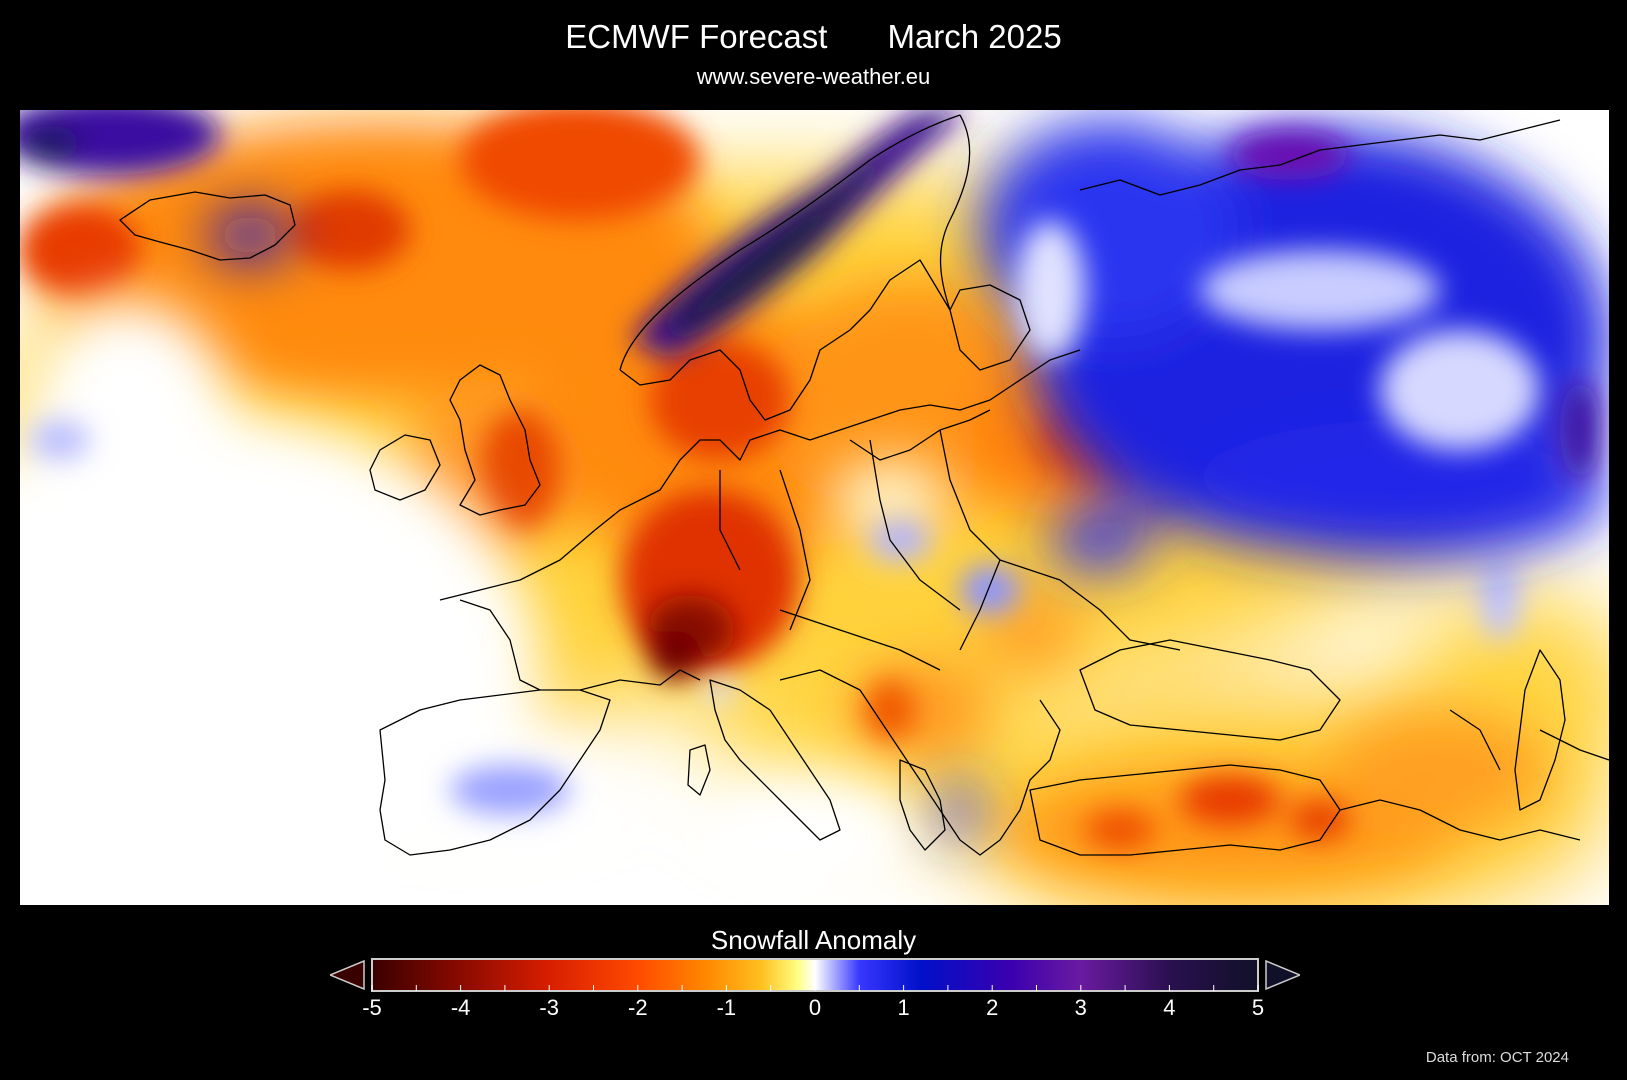  I want to click on iberia-outline, so click(495, 772).